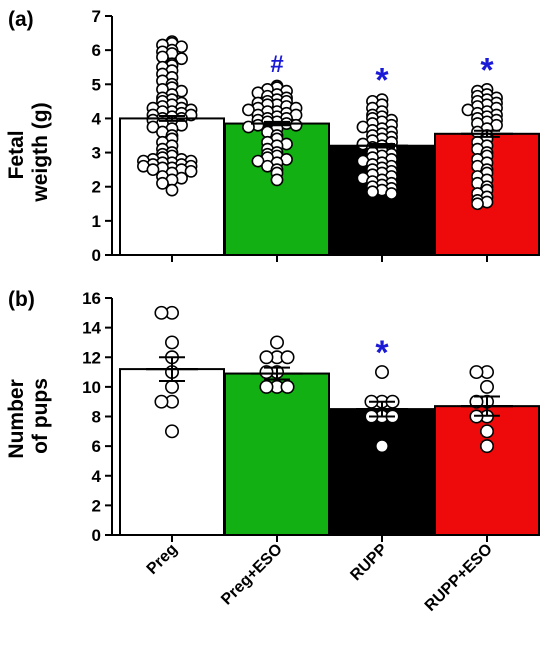  What do you see at coordinates (382, 472) in the screenshot?
I see `bar-rupp` at bounding box center [382, 472].